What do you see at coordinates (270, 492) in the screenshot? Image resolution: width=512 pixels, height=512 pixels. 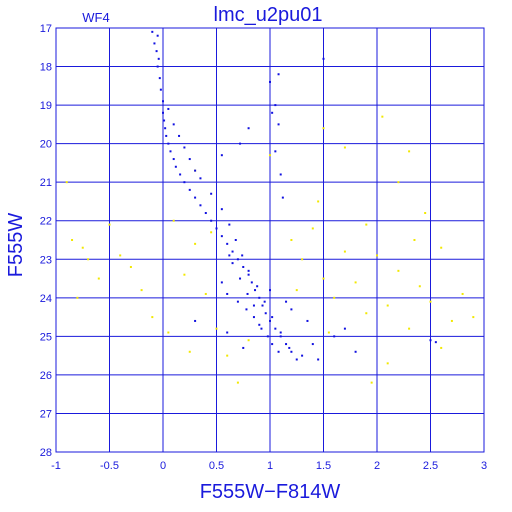 I see `x-axis-label: F555W−F814W` at bounding box center [270, 492].